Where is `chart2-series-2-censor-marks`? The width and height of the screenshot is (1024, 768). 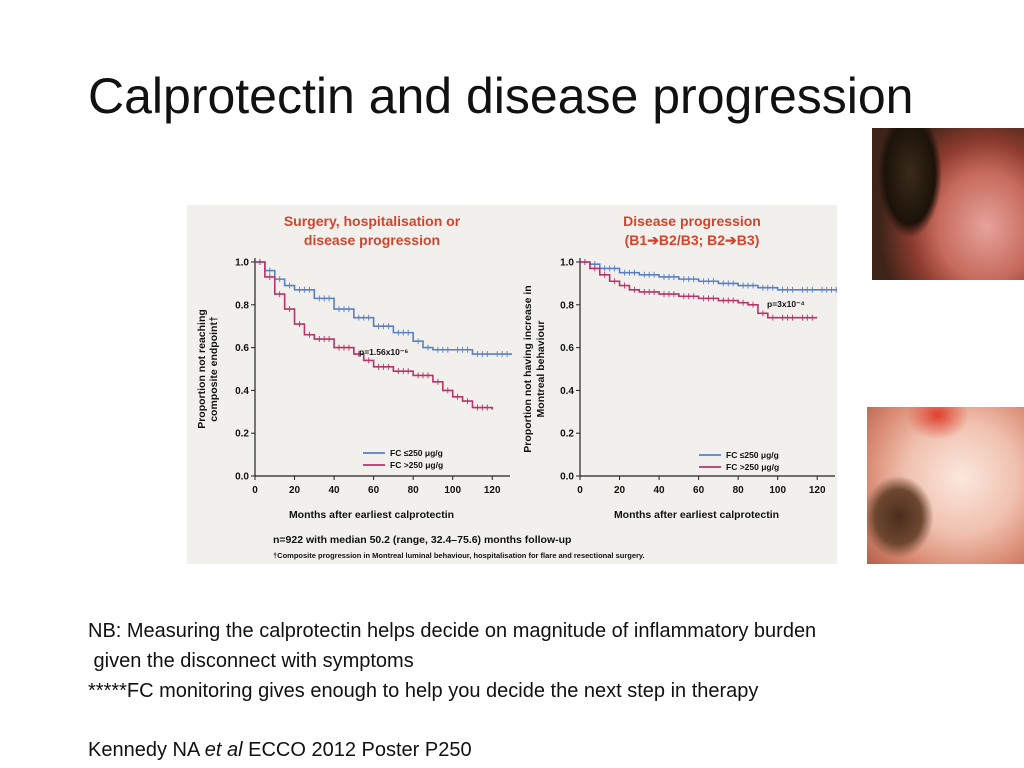 chart2-series-2-censor-marks is located at coordinates (698, 290).